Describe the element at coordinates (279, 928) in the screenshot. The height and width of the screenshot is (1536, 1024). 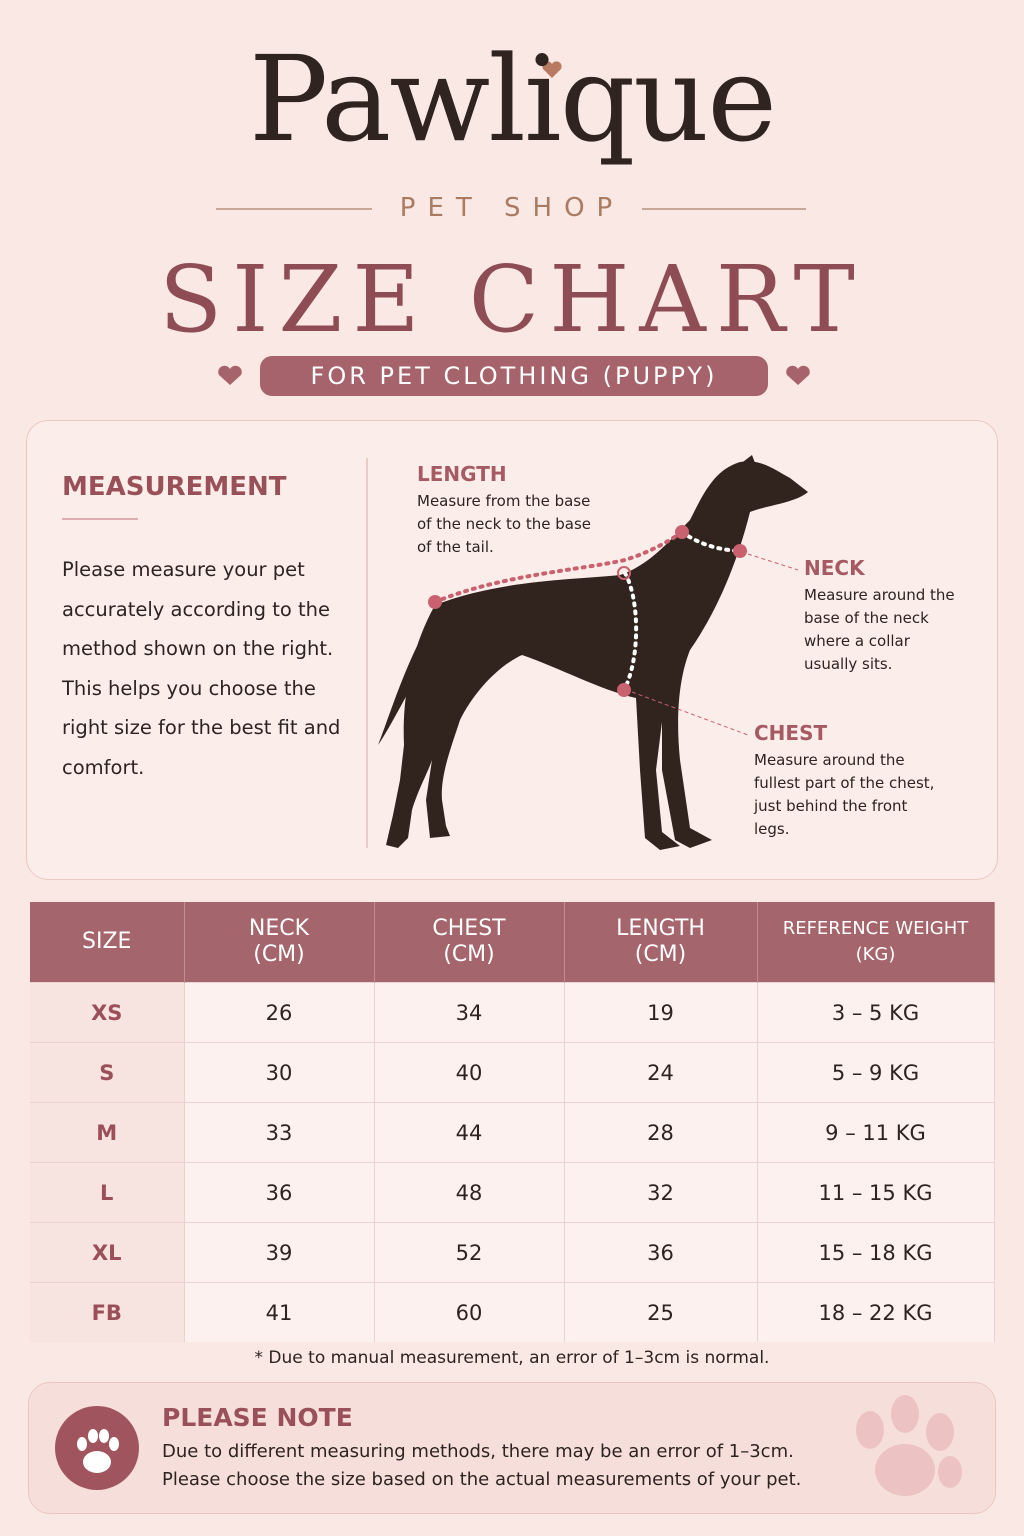
I see `header-label: NECK` at that location.